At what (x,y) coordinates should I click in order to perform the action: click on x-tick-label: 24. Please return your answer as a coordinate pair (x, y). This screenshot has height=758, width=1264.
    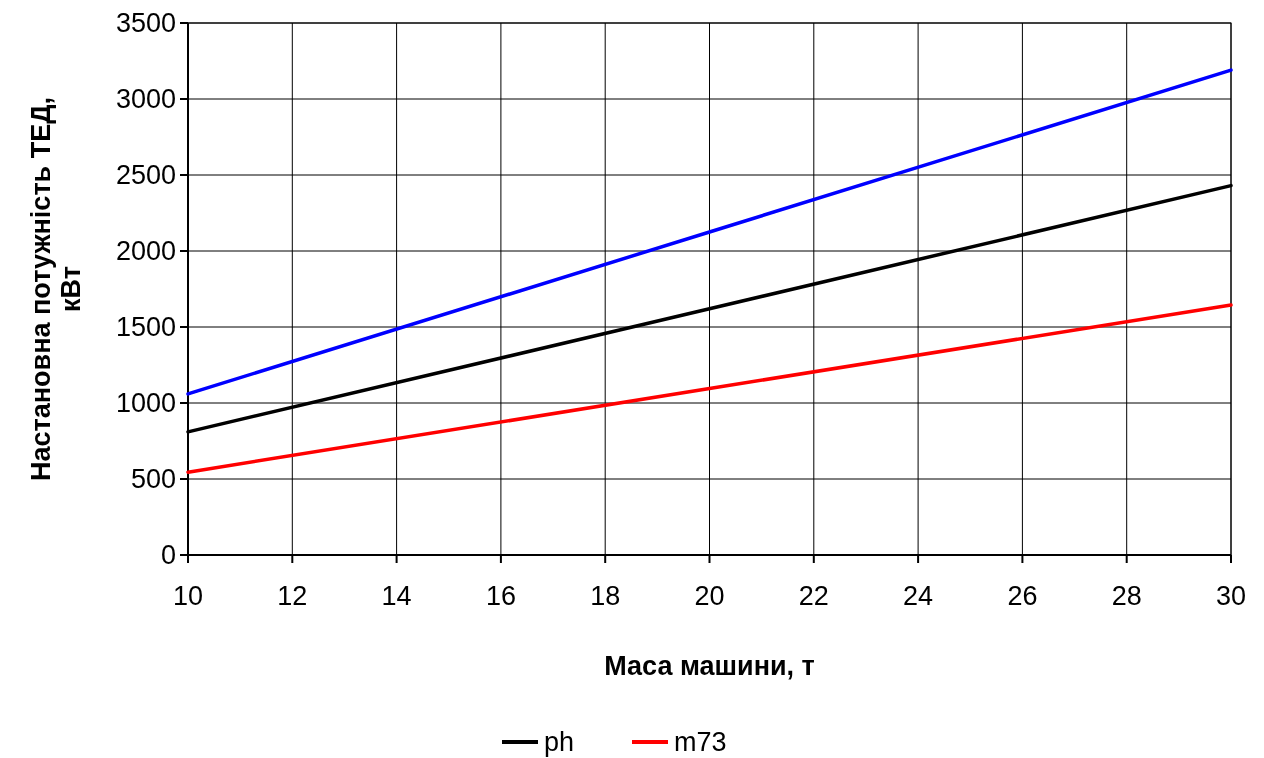
    Looking at the image, I should click on (918, 596).